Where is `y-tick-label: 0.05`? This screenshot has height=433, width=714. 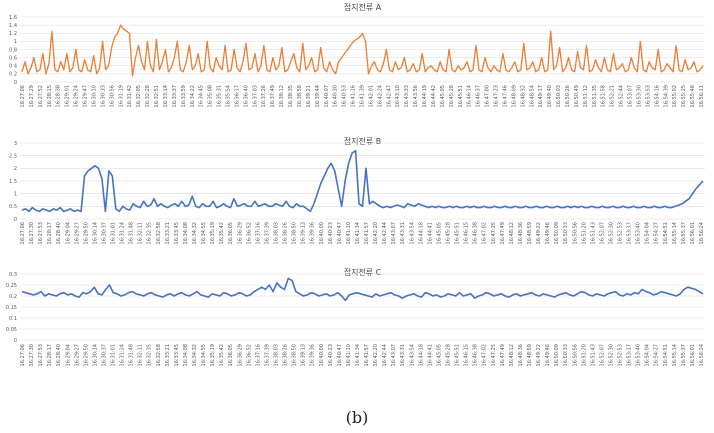 y-tick-label: 0.05 is located at coordinates (11, 330).